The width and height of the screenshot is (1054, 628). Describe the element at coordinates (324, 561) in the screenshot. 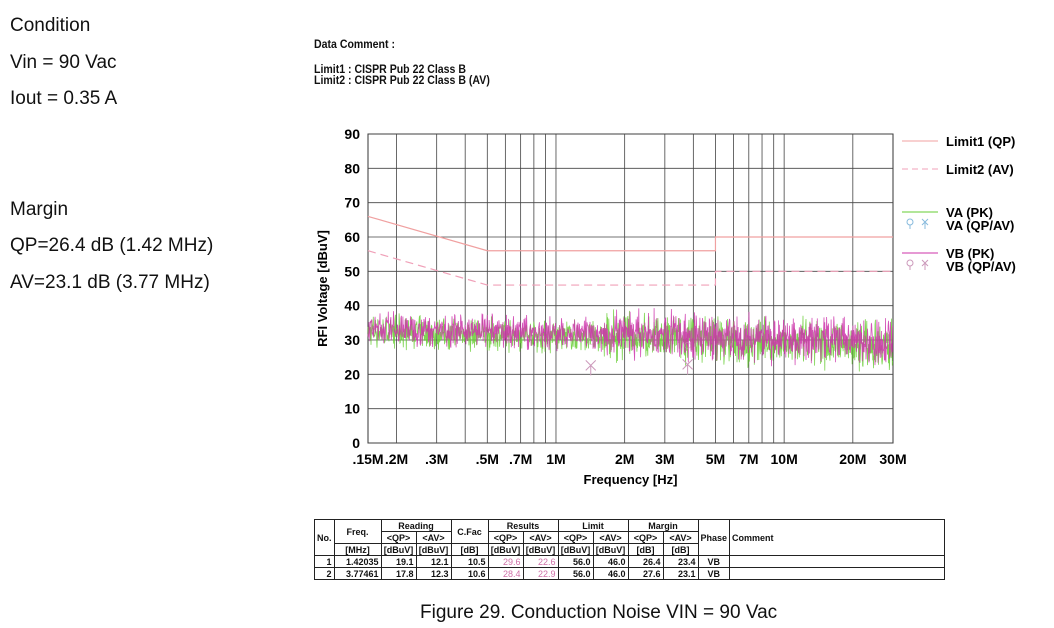

I see `table-cell: 1` at that location.